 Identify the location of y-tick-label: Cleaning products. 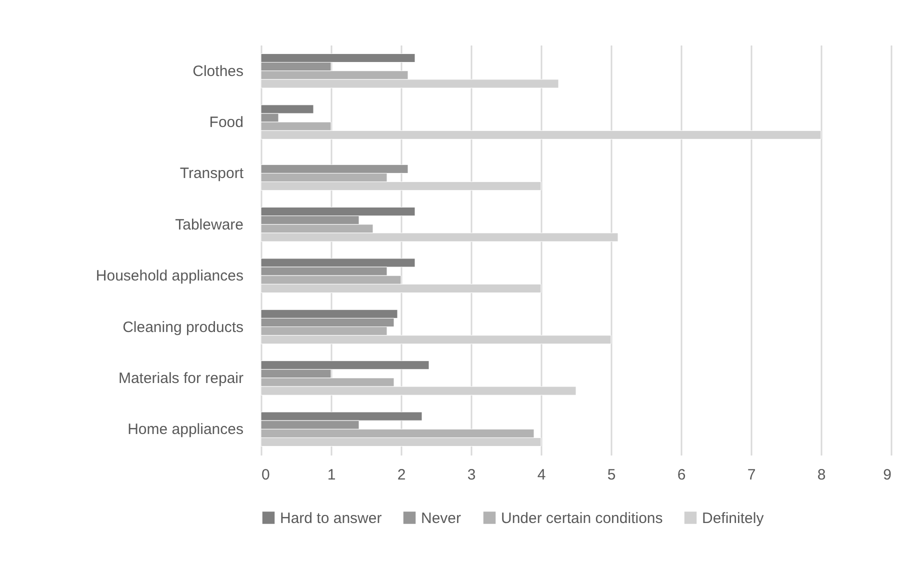
(183, 327).